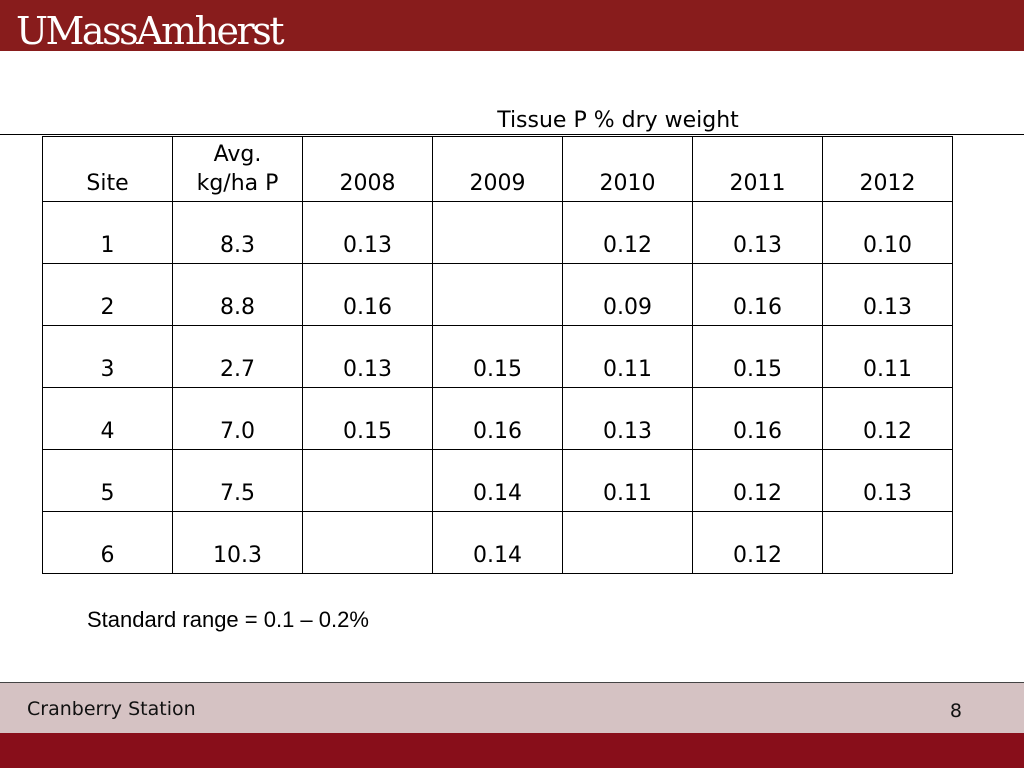  I want to click on cell-2009: 0.16, so click(497, 418).